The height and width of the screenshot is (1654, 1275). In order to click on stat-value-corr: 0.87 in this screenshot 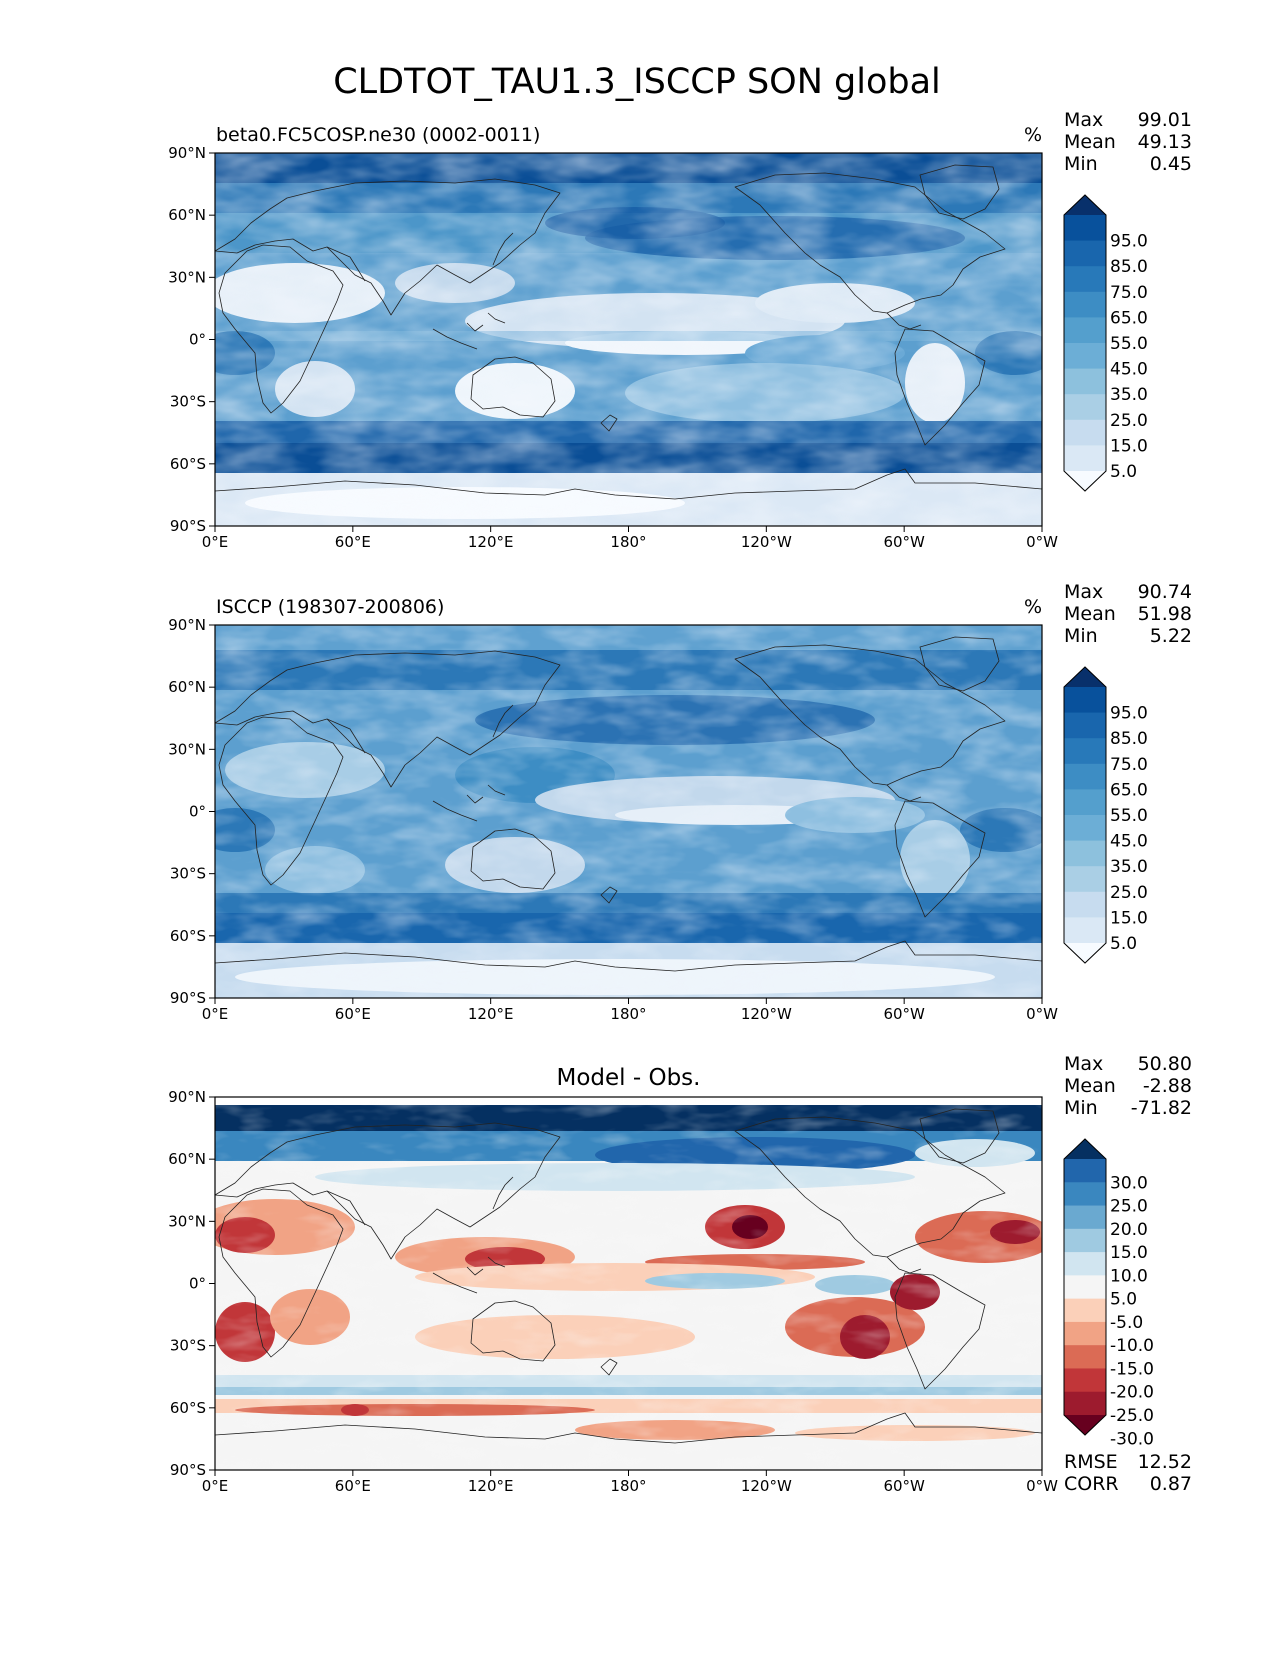, I will do `click(1171, 1484)`.